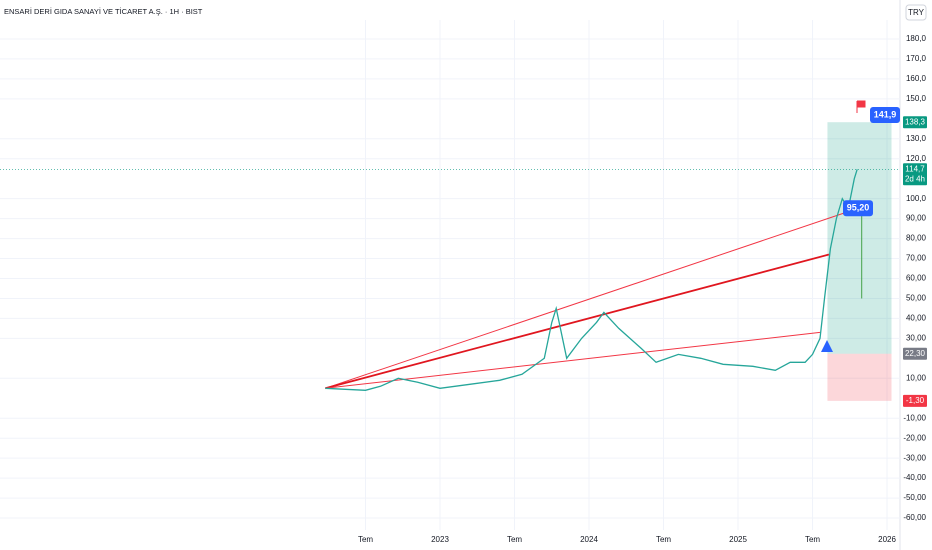  Describe the element at coordinates (916, 198) in the screenshot. I see `y-tick-label: 100,0` at that location.